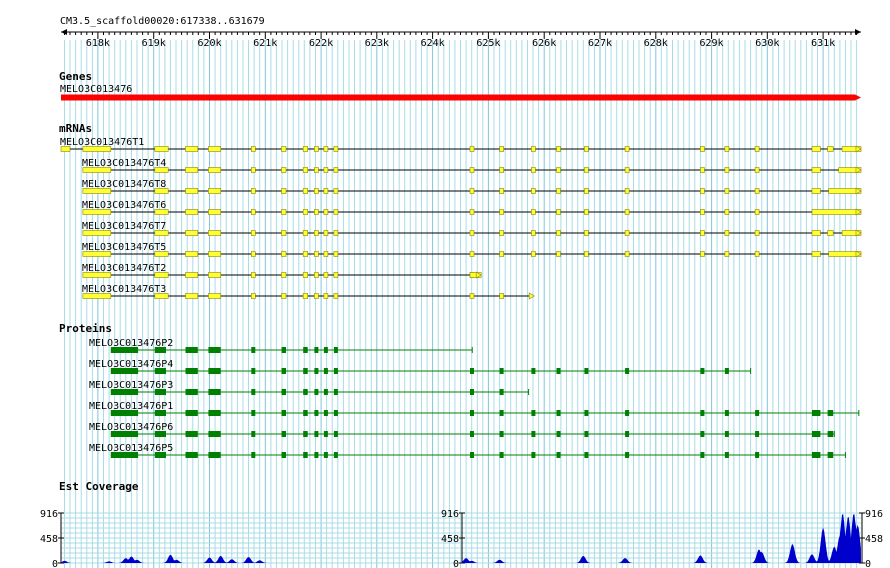 The image size is (890, 568). What do you see at coordinates (377, 43) in the screenshot?
I see `axis-tick-label: 623k` at bounding box center [377, 43].